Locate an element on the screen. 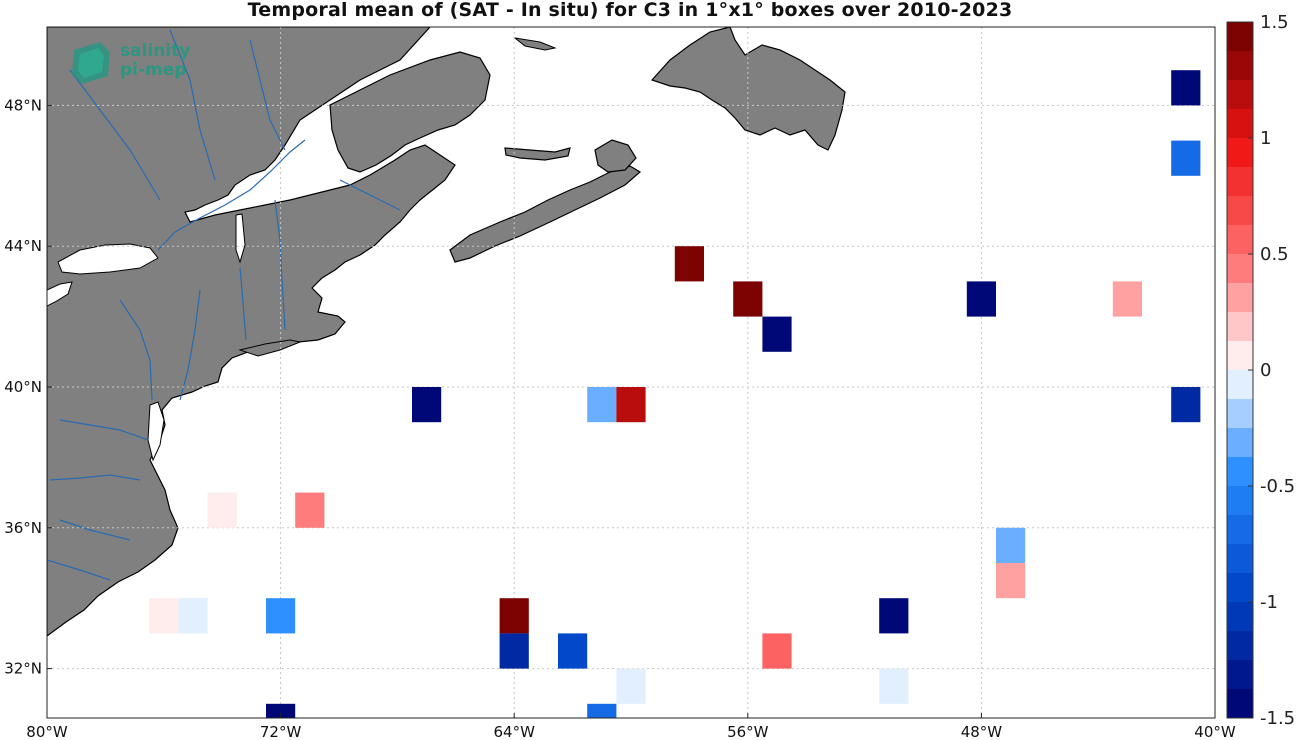 The width and height of the screenshot is (1298, 740). land-cape-breton is located at coordinates (615, 156).